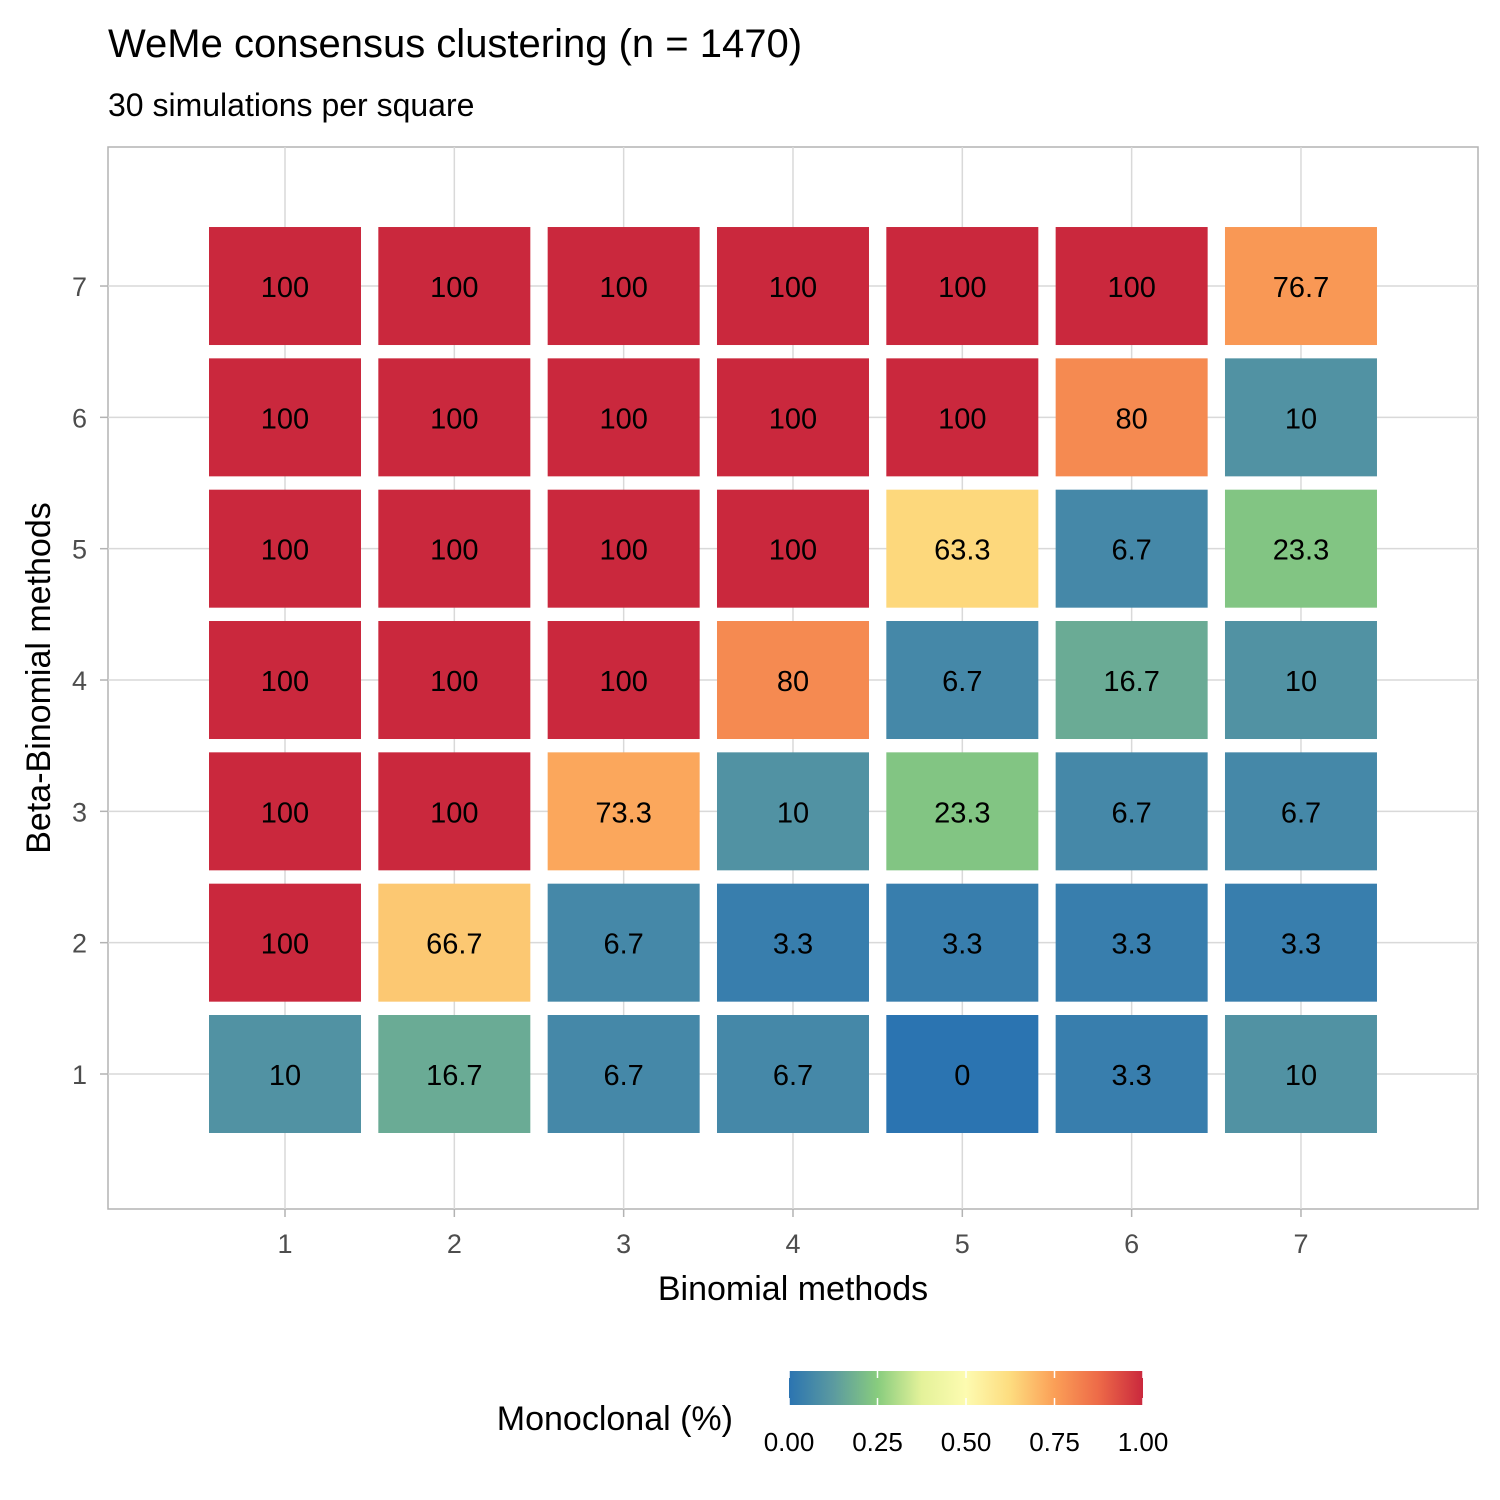 This screenshot has height=1500, width=1500. I want to click on legend-tick-label: 0.75, so click(1054, 1442).